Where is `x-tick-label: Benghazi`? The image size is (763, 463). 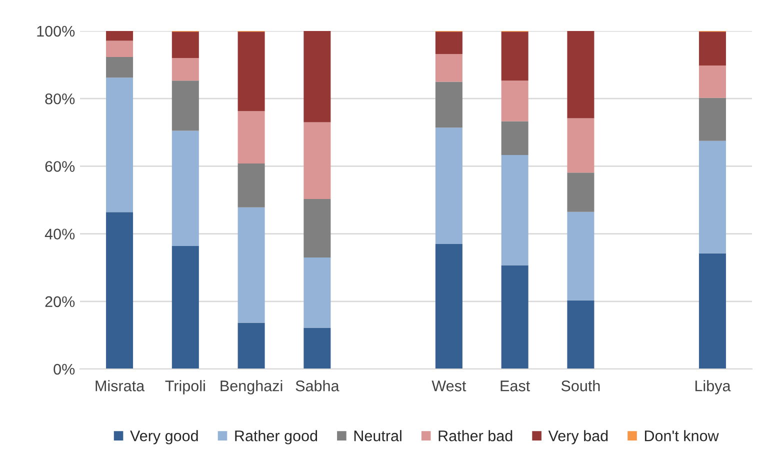
x-tick-label: Benghazi is located at coordinates (251, 387).